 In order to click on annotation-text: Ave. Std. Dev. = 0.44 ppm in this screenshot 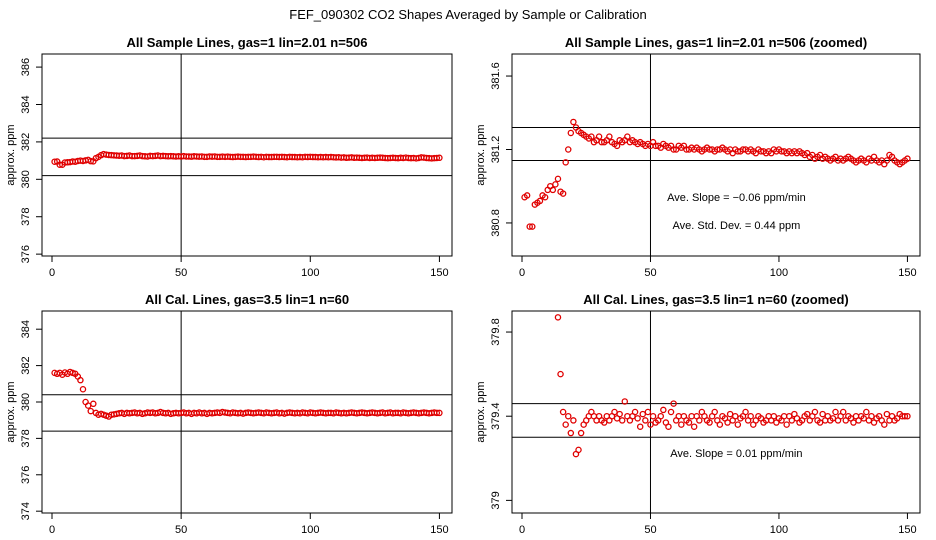, I will do `click(737, 226)`.